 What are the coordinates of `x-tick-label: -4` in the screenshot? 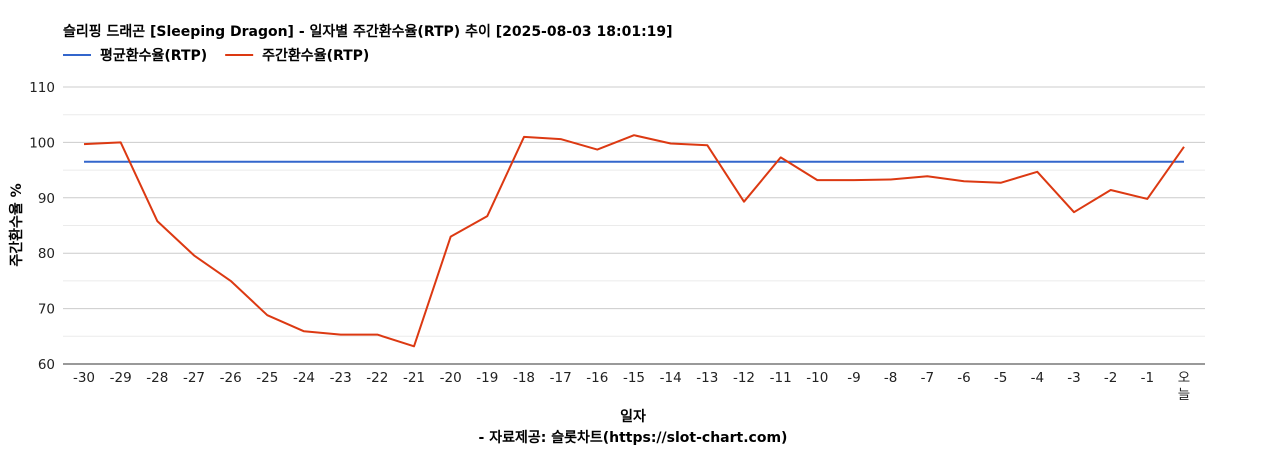 It's located at (1037, 378).